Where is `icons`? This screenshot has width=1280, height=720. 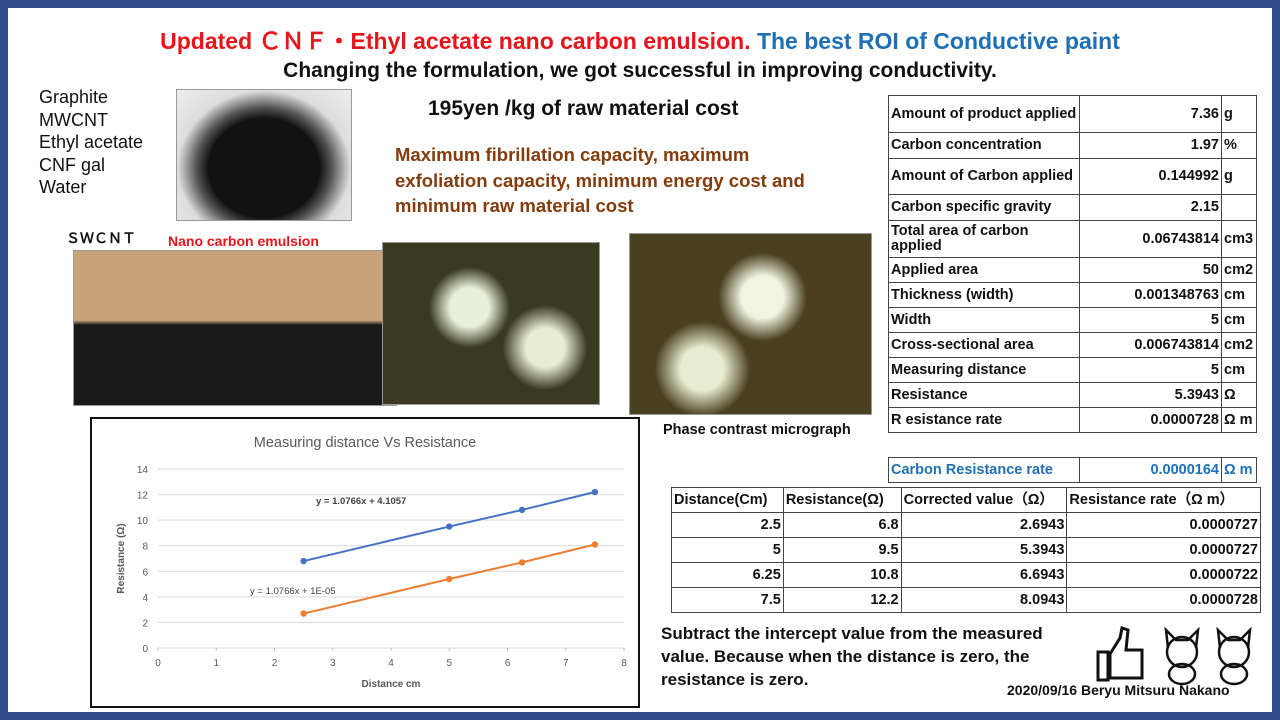 icons is located at coordinates (1174, 656).